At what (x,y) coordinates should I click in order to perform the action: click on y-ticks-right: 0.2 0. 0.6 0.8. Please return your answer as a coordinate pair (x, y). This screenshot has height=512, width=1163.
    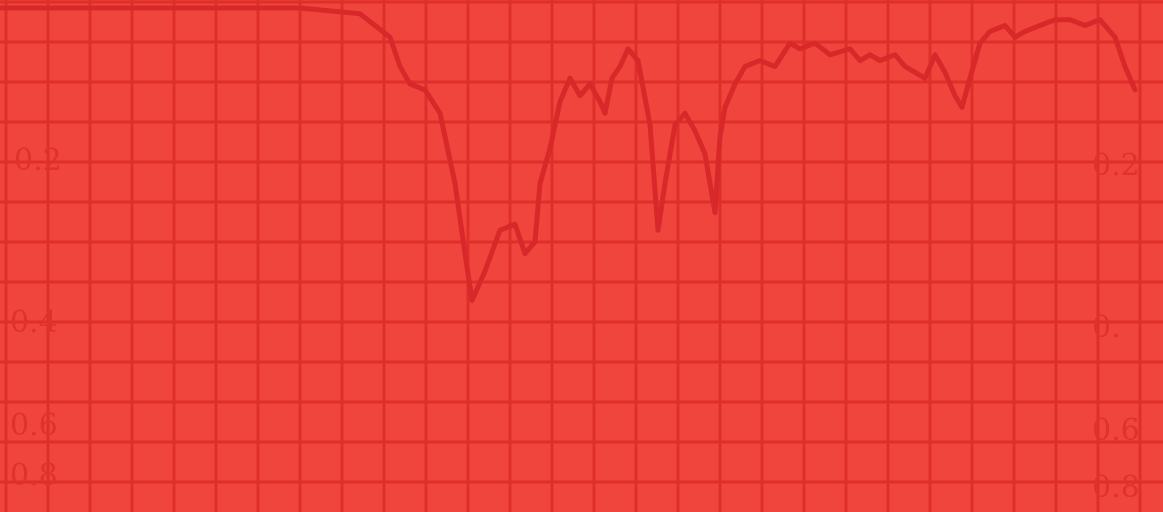
    Looking at the image, I should click on (1116, 326).